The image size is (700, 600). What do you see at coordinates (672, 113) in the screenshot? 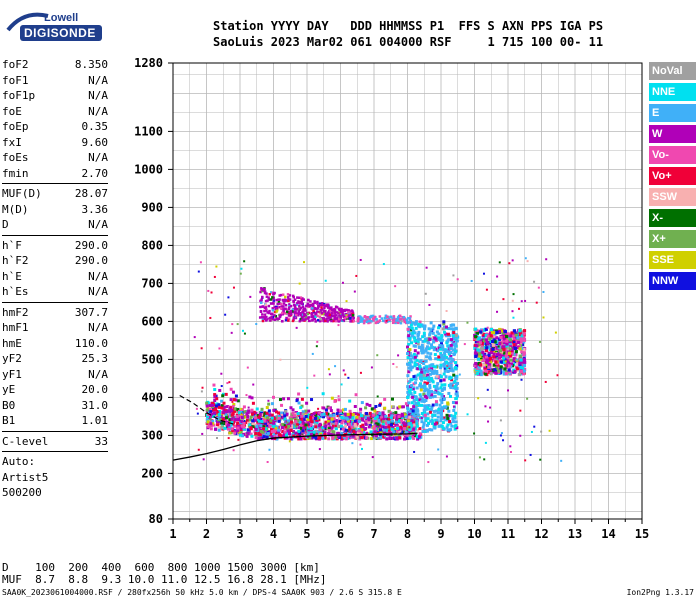
I see `legend-item: E` at bounding box center [672, 113].